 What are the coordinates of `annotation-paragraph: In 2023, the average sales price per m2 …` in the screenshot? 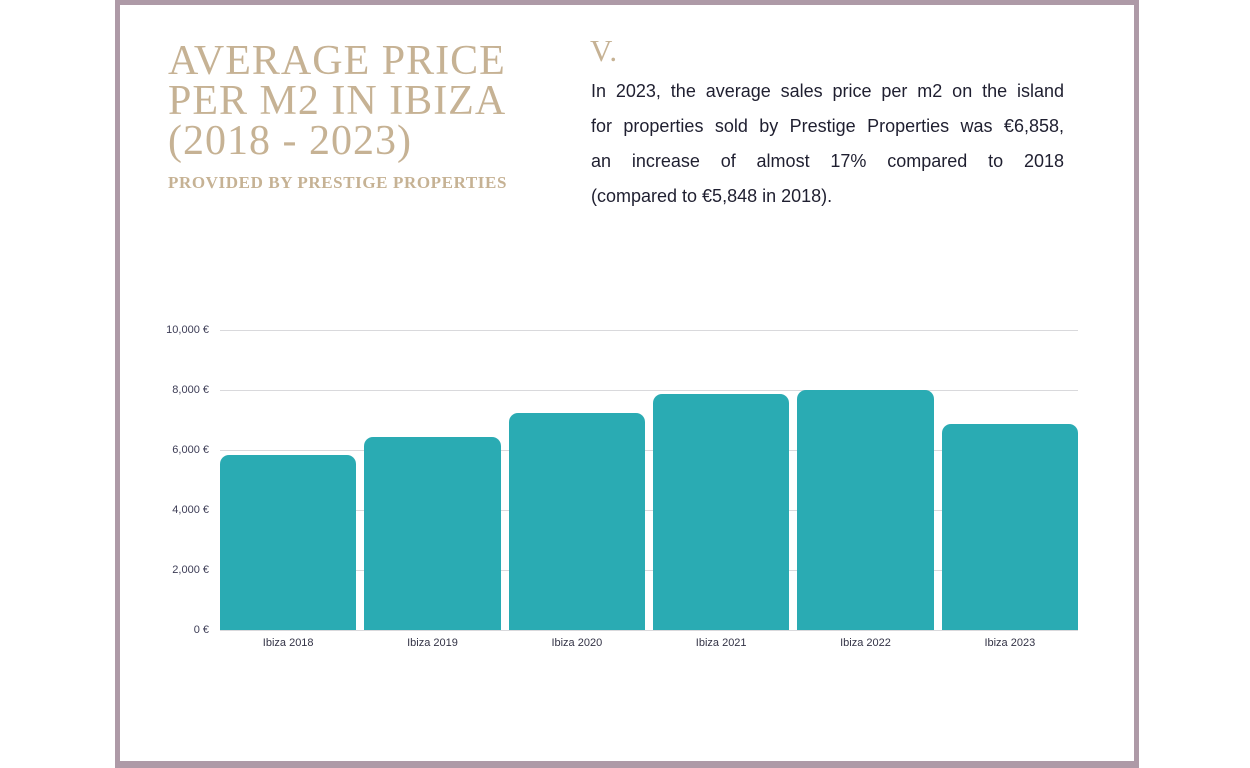 It's located at (827, 144).